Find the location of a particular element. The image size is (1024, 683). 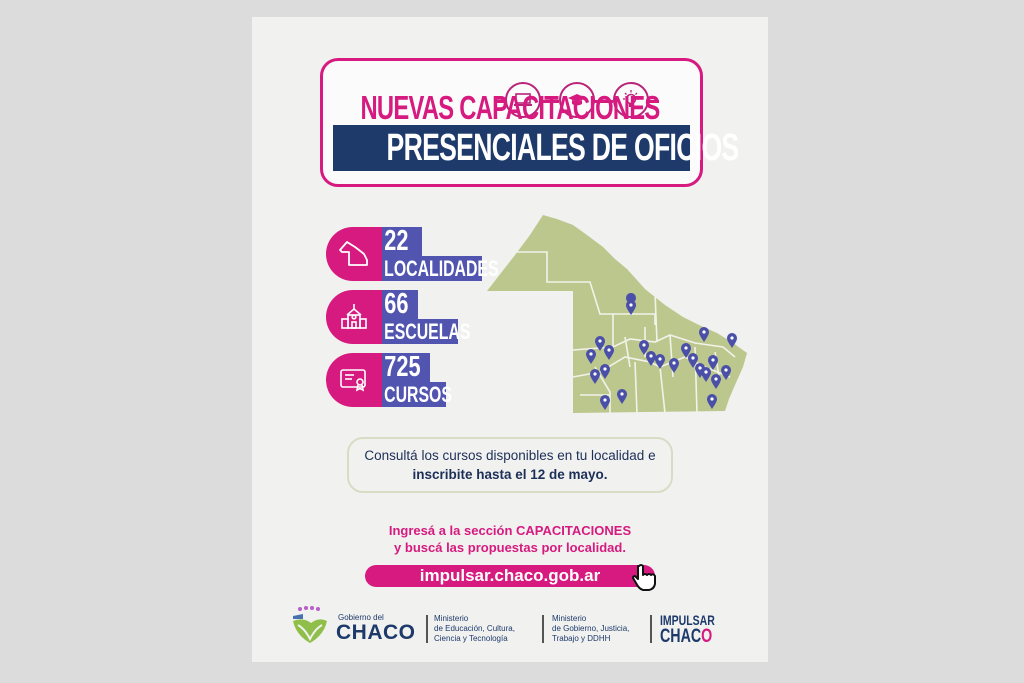

province-map-icon is located at coordinates (354, 254).